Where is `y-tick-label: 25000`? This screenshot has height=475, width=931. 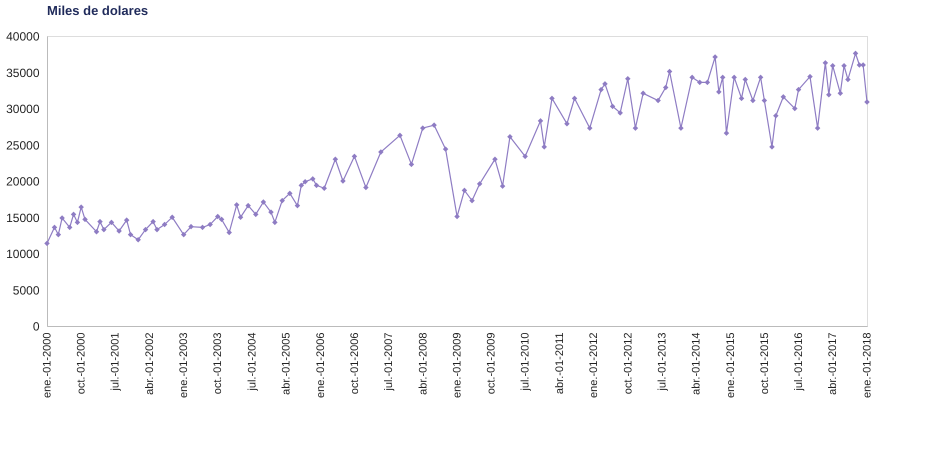
y-tick-label: 25000 is located at coordinates (23, 145).